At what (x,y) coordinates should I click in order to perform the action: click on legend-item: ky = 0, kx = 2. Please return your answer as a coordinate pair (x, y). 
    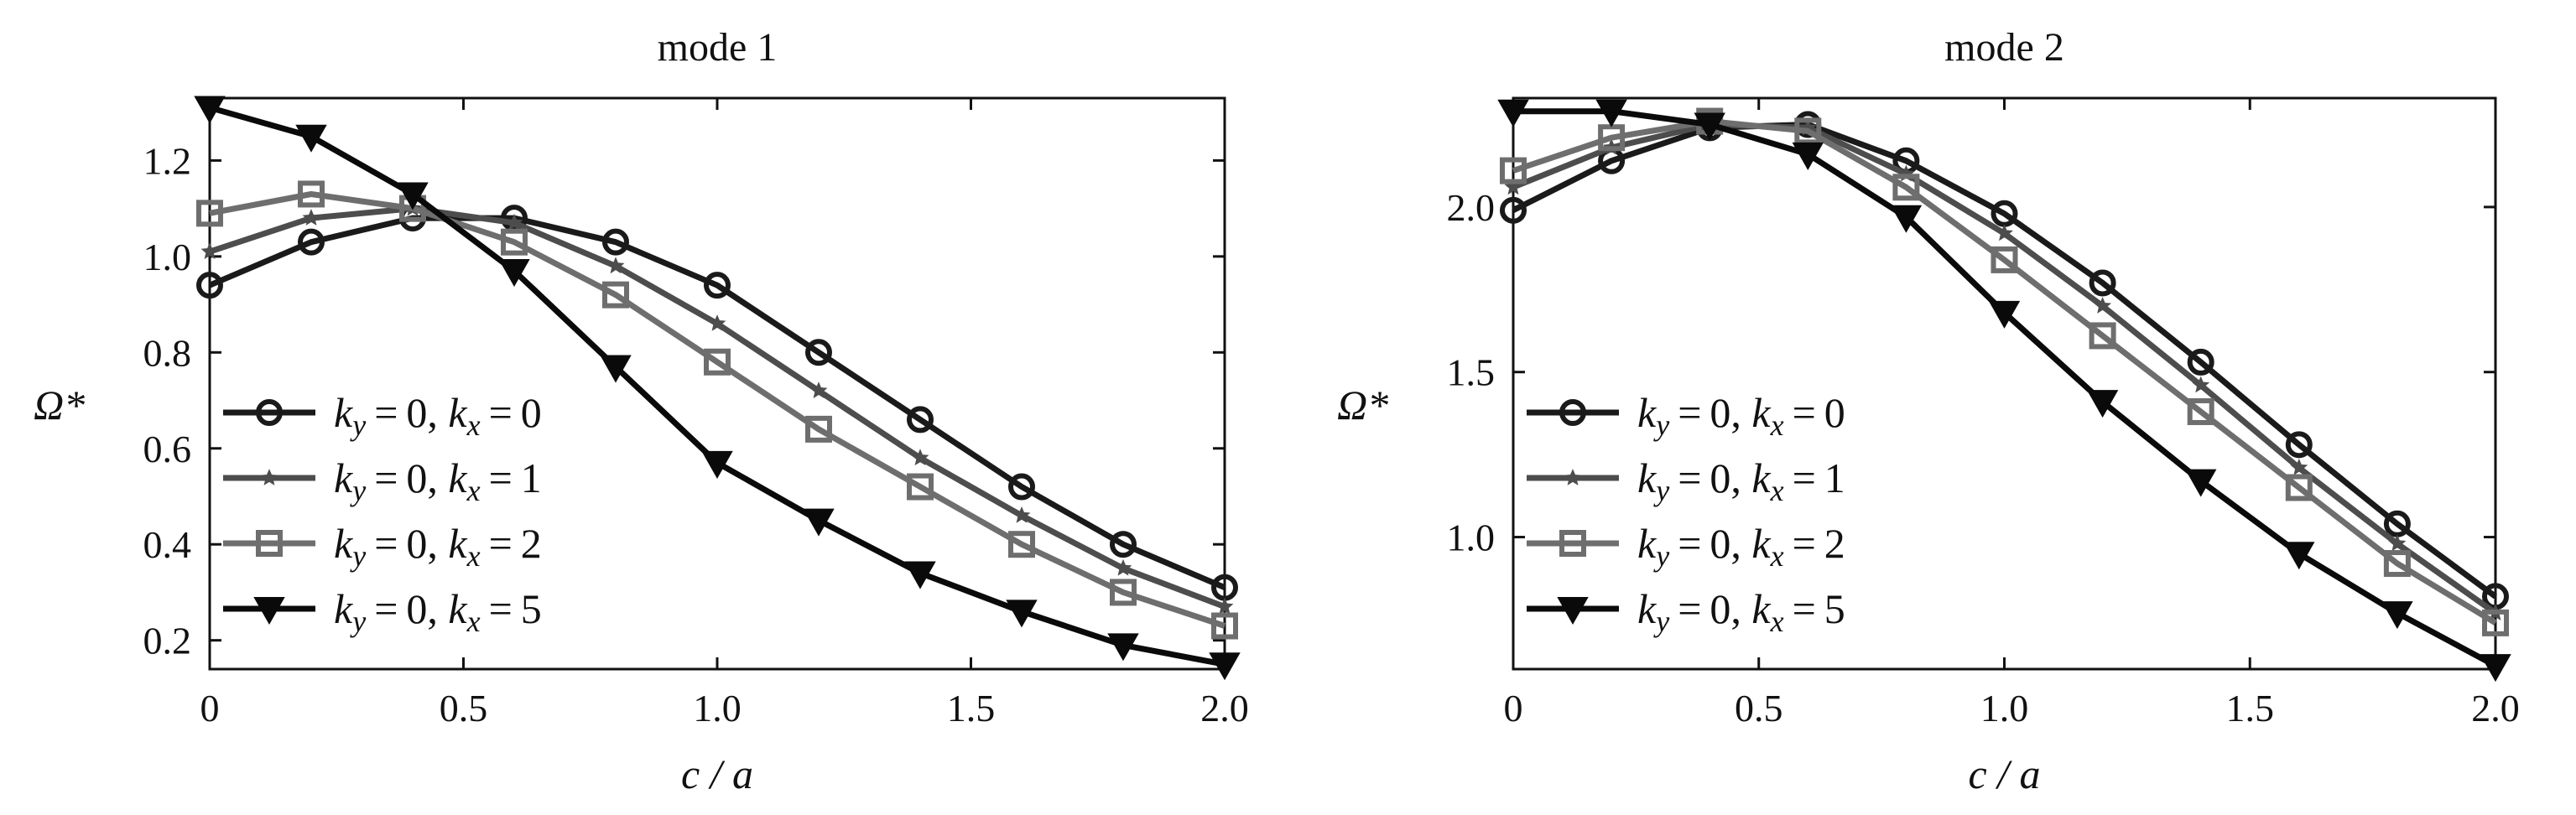
    Looking at the image, I should click on (1686, 546).